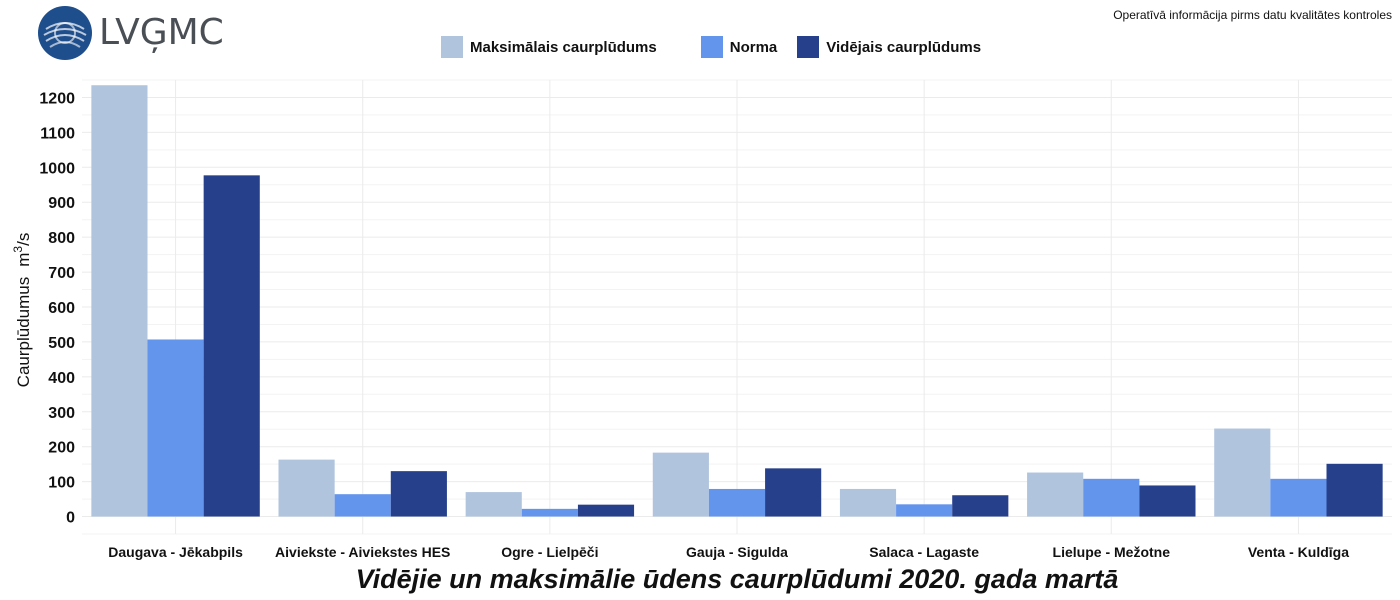 Image resolution: width=1400 pixels, height=600 pixels. Describe the element at coordinates (1112, 552) in the screenshot. I see `x-tick-label: Lielupe - Mežotne` at that location.